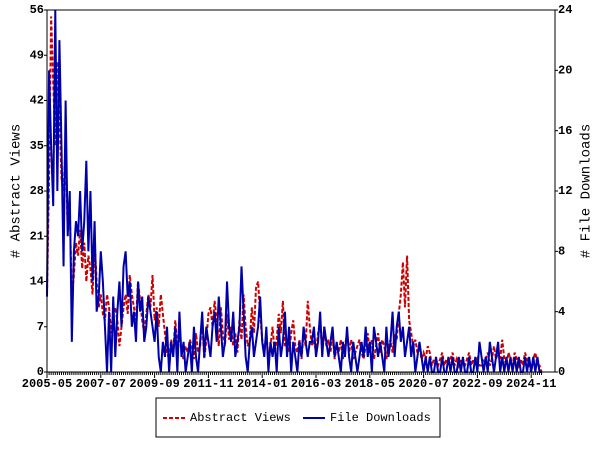 This screenshot has width=600, height=450. Describe the element at coordinates (47, 384) in the screenshot. I see `x-tick-label: 2005-05` at that location.